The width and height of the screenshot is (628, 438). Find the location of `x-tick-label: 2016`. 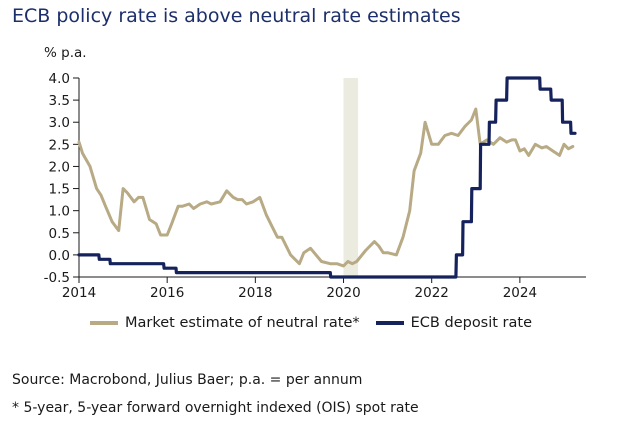

x-tick-label: 2016 is located at coordinates (167, 293).